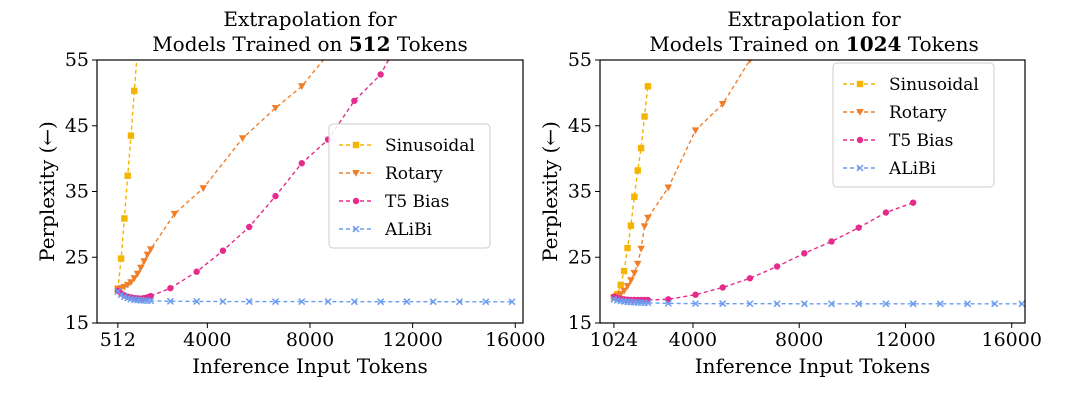 This screenshot has width=1080, height=401. Describe the element at coordinates (77, 257) in the screenshot. I see `y-tick-label: 25` at that location.